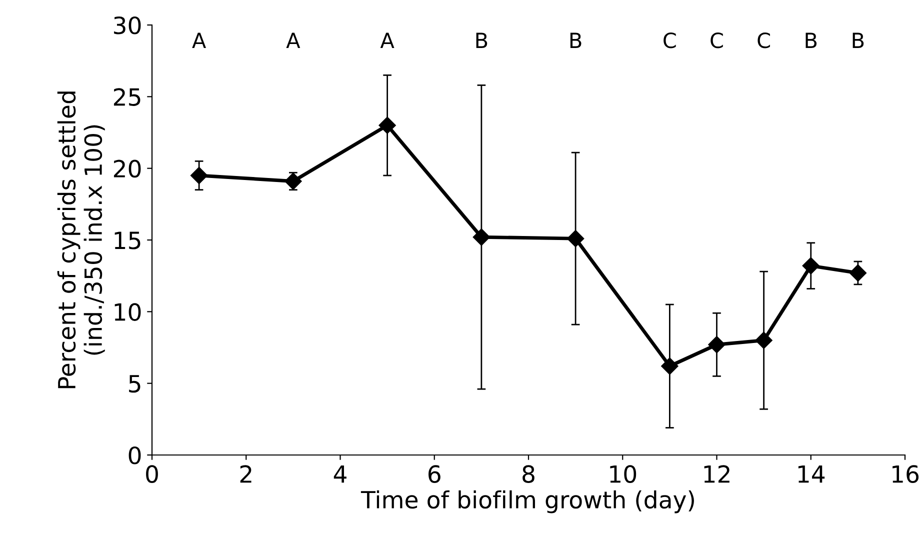  What do you see at coordinates (811, 474) in the screenshot?
I see `x-tick-label: 14` at bounding box center [811, 474].